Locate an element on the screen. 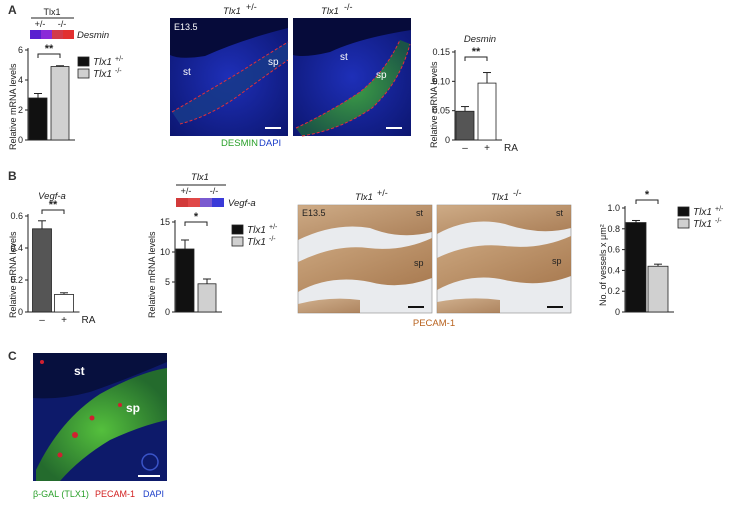 Image resolution: width=740 pixels, height=509 pixels. y-tick-label: 6 is located at coordinates (20, 50).